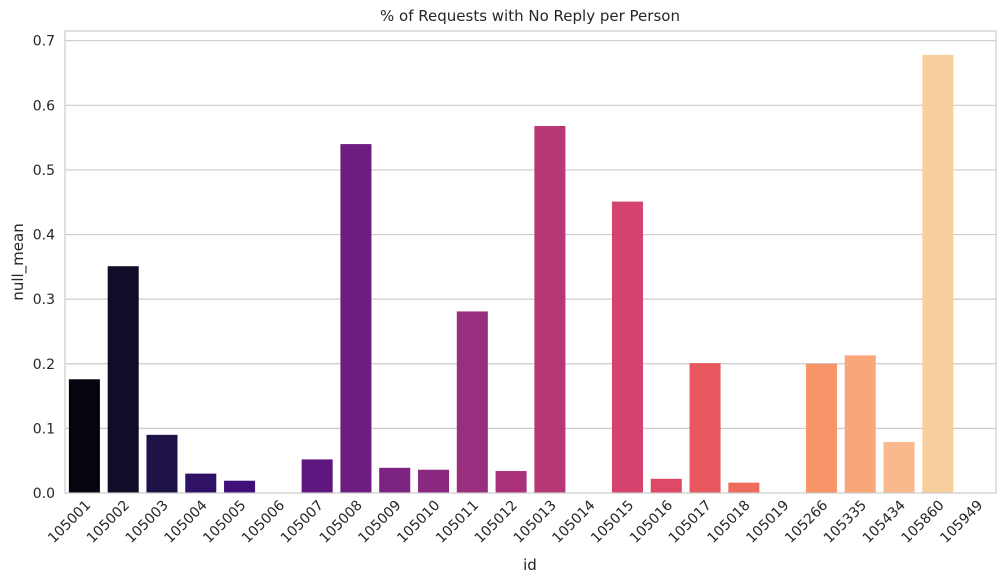 The height and width of the screenshot is (582, 1008). I want to click on x-tick-label: 105949, so click(961, 522).